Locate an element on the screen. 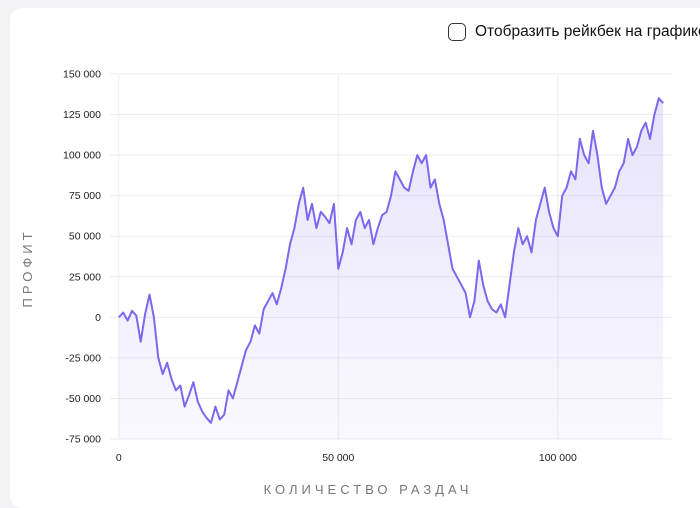  y-tick-label: 100 000 is located at coordinates (82, 156).